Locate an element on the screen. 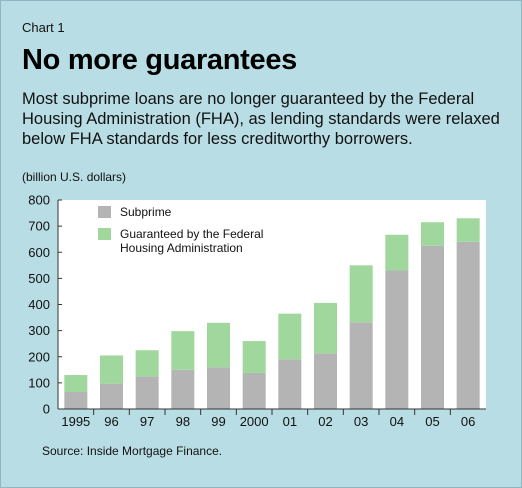 The image size is (522, 488). y-tick-label: 700 is located at coordinates (39, 226).